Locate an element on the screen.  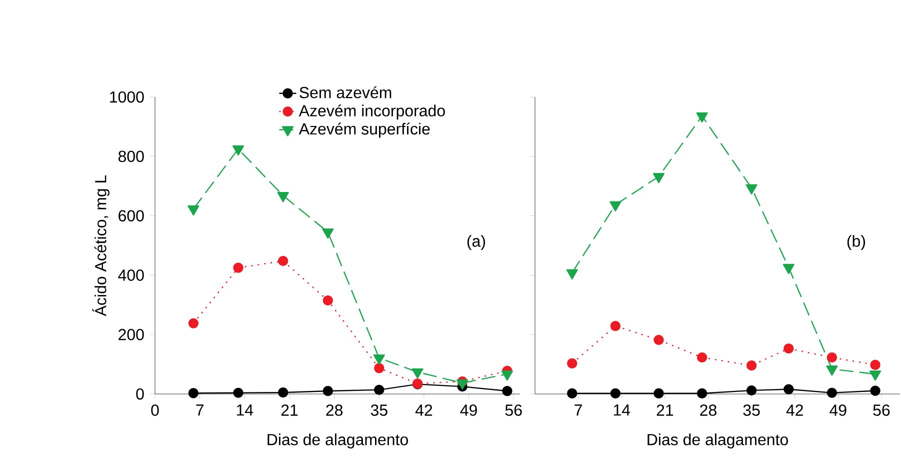
y-axis-title: Ácido Acético, mg L is located at coordinates (101, 245).